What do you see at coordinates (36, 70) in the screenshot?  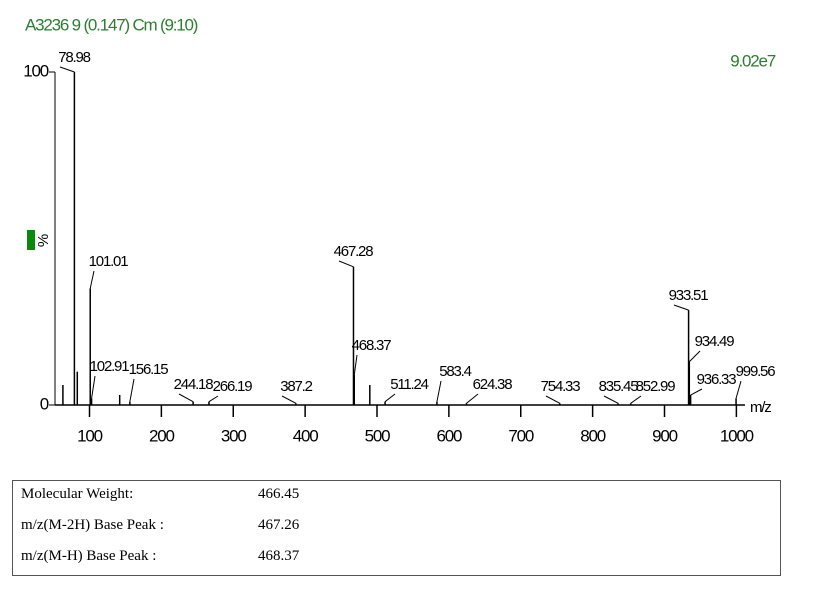 I see `y-tick-label: 100` at bounding box center [36, 70].